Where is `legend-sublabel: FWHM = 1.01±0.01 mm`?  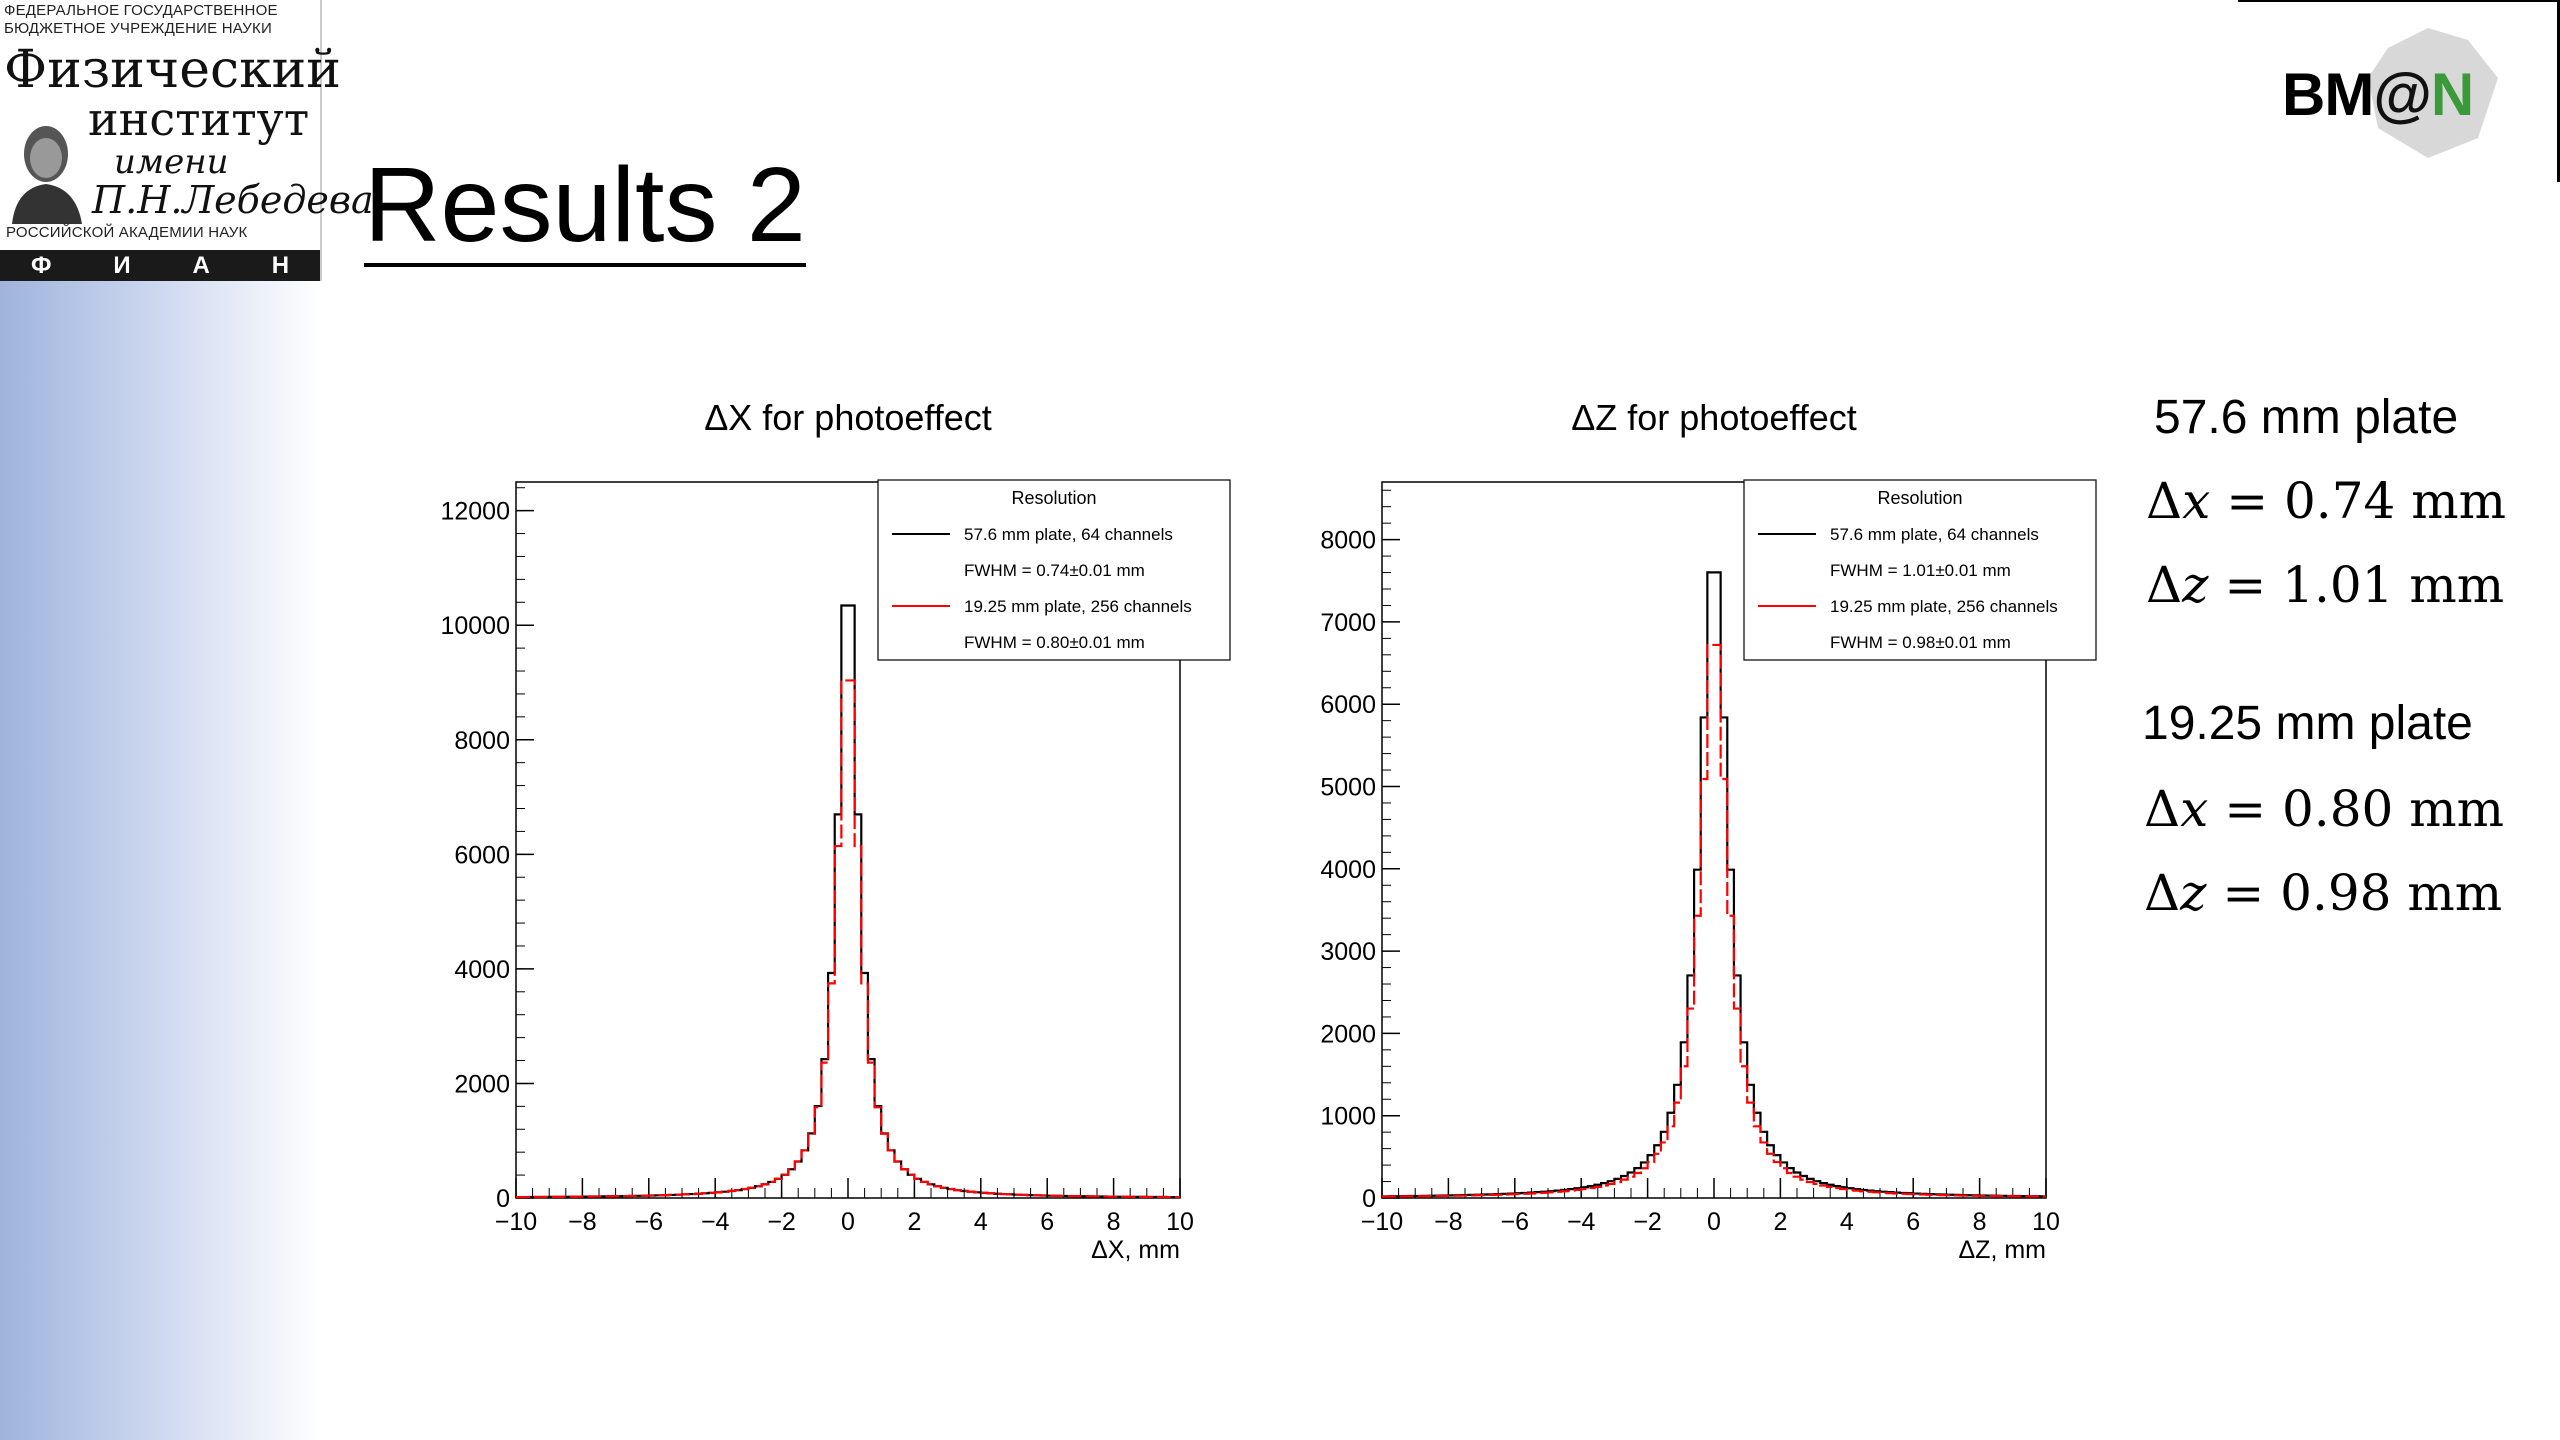
legend-sublabel: FWHM = 1.01±0.01 mm is located at coordinates (1920, 570).